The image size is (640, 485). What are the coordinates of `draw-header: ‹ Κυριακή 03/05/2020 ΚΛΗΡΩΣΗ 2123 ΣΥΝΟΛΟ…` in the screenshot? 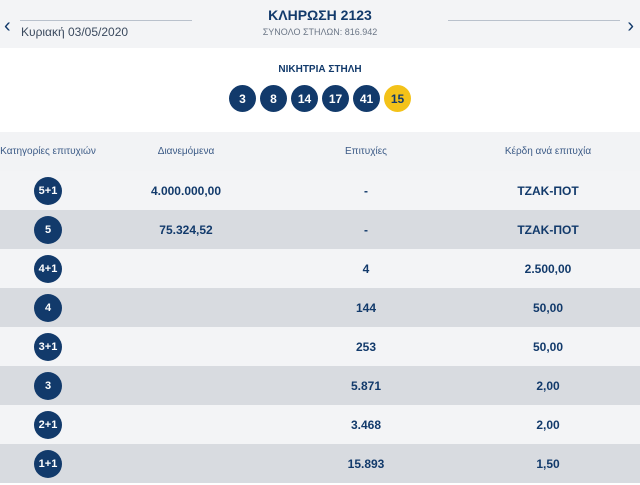 It's located at (320, 24).